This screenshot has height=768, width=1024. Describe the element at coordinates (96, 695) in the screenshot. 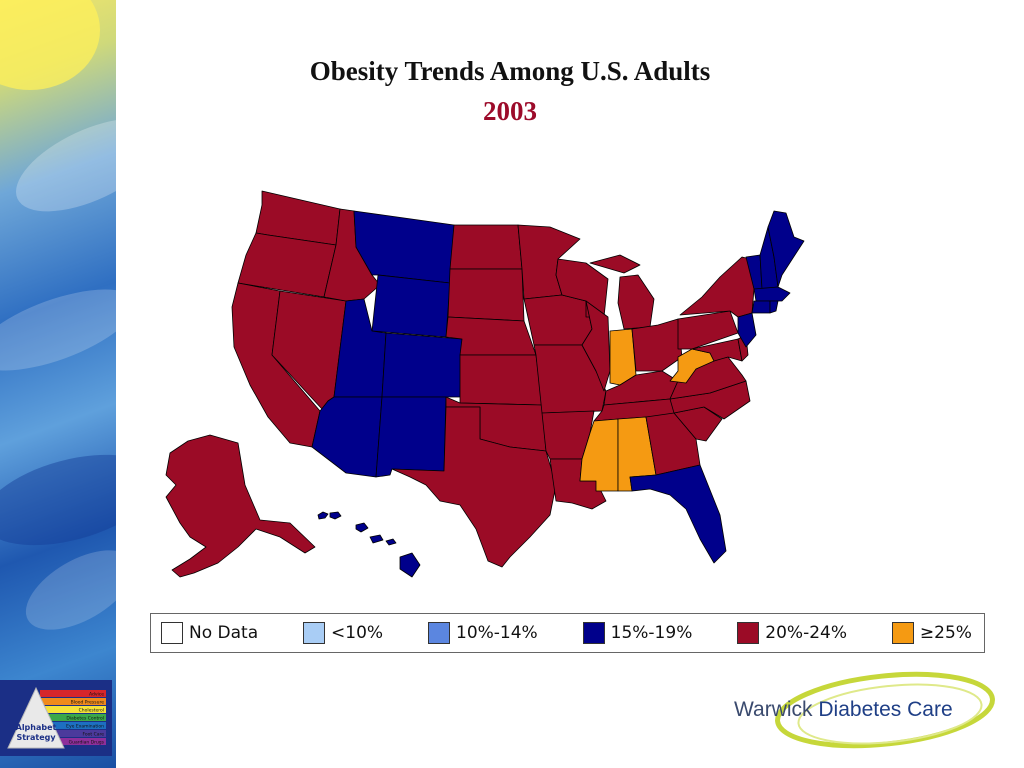

I see `logo-band-label: Advice` at that location.